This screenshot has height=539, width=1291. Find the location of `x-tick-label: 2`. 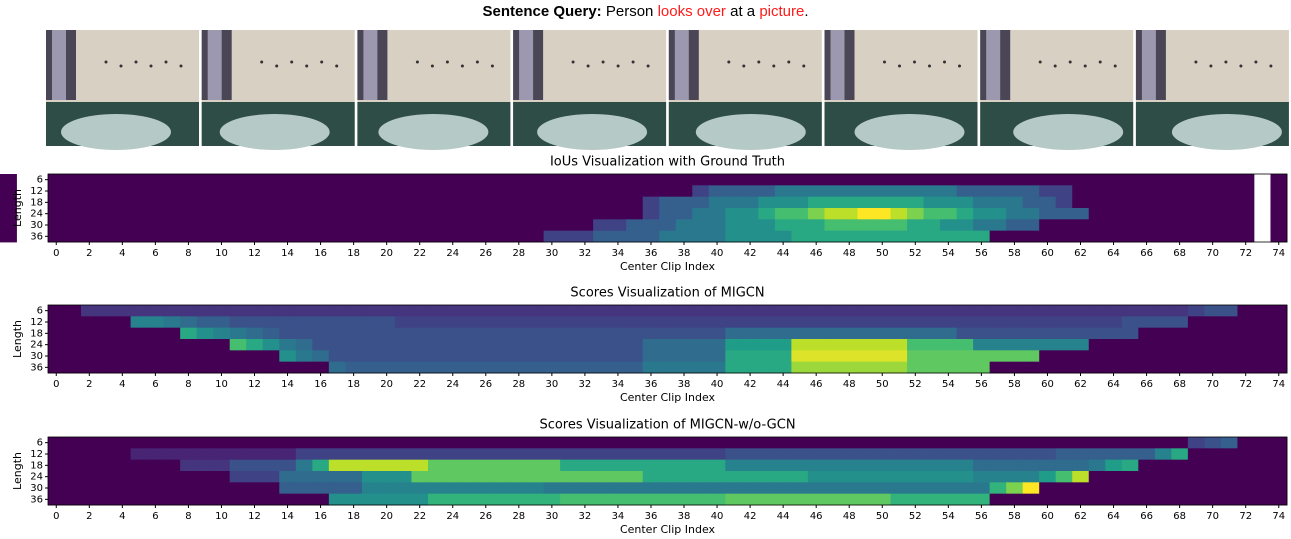

x-tick-label: 2 is located at coordinates (89, 384).